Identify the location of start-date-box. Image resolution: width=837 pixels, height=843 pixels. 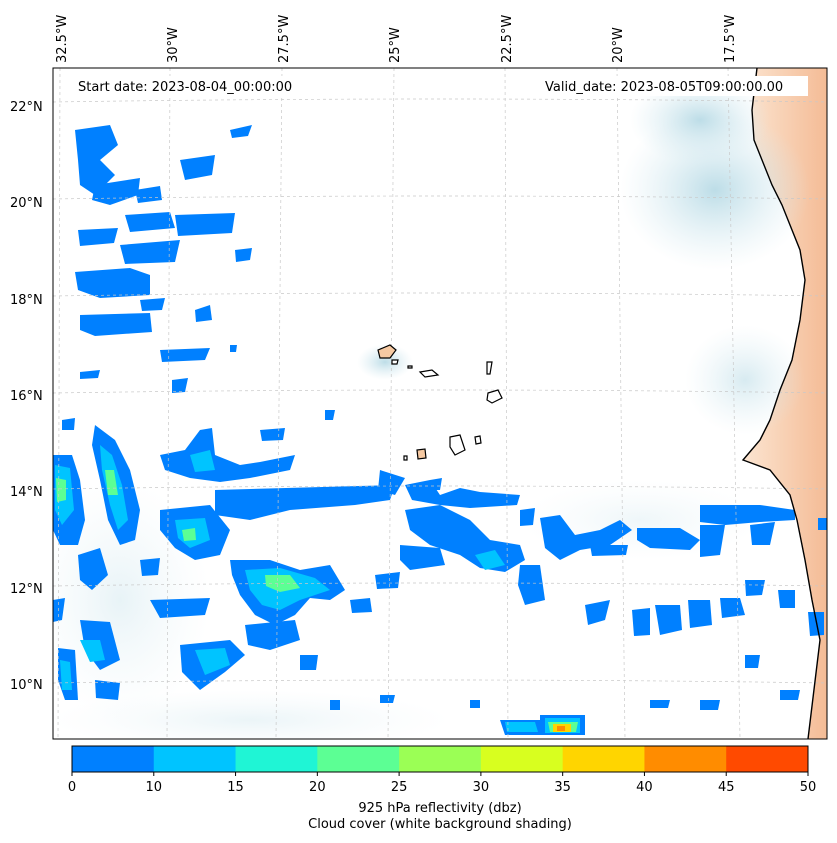
(192, 86).